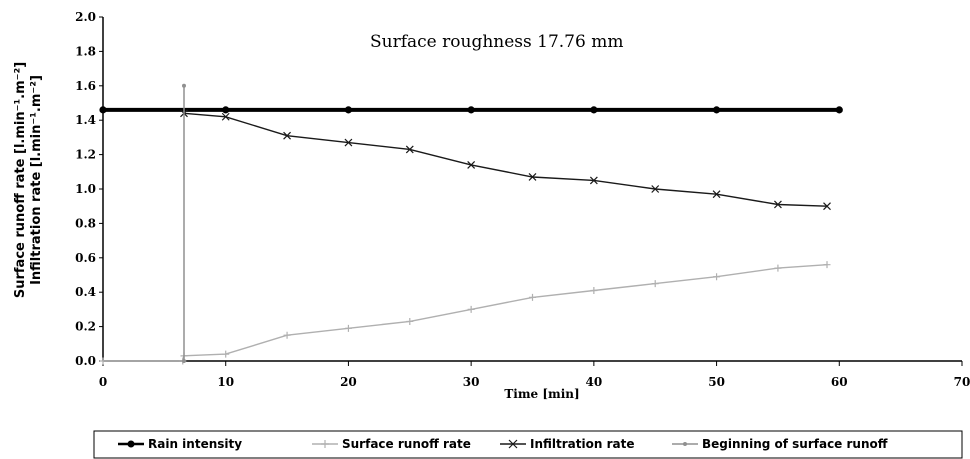  What do you see at coordinates (225, 382) in the screenshot?
I see `x-tick-label: 10` at bounding box center [225, 382].